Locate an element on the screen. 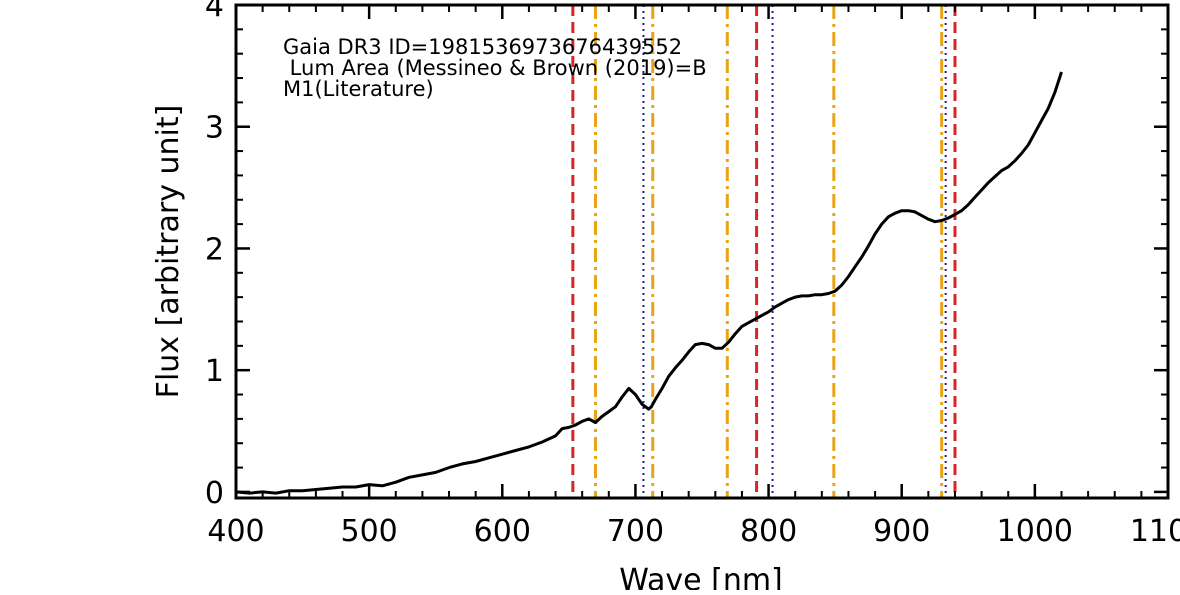 The width and height of the screenshot is (1180, 595). y-tick-label: 3 is located at coordinates (214, 128).